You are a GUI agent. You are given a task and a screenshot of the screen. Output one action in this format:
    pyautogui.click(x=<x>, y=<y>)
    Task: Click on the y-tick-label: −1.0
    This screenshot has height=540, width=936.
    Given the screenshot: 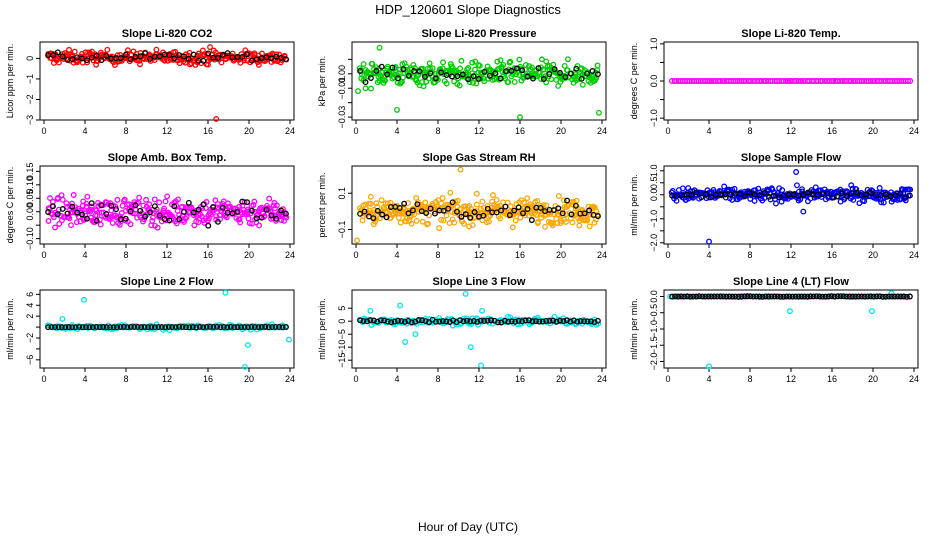 What is the action you would take?
    pyautogui.click(x=654, y=118)
    